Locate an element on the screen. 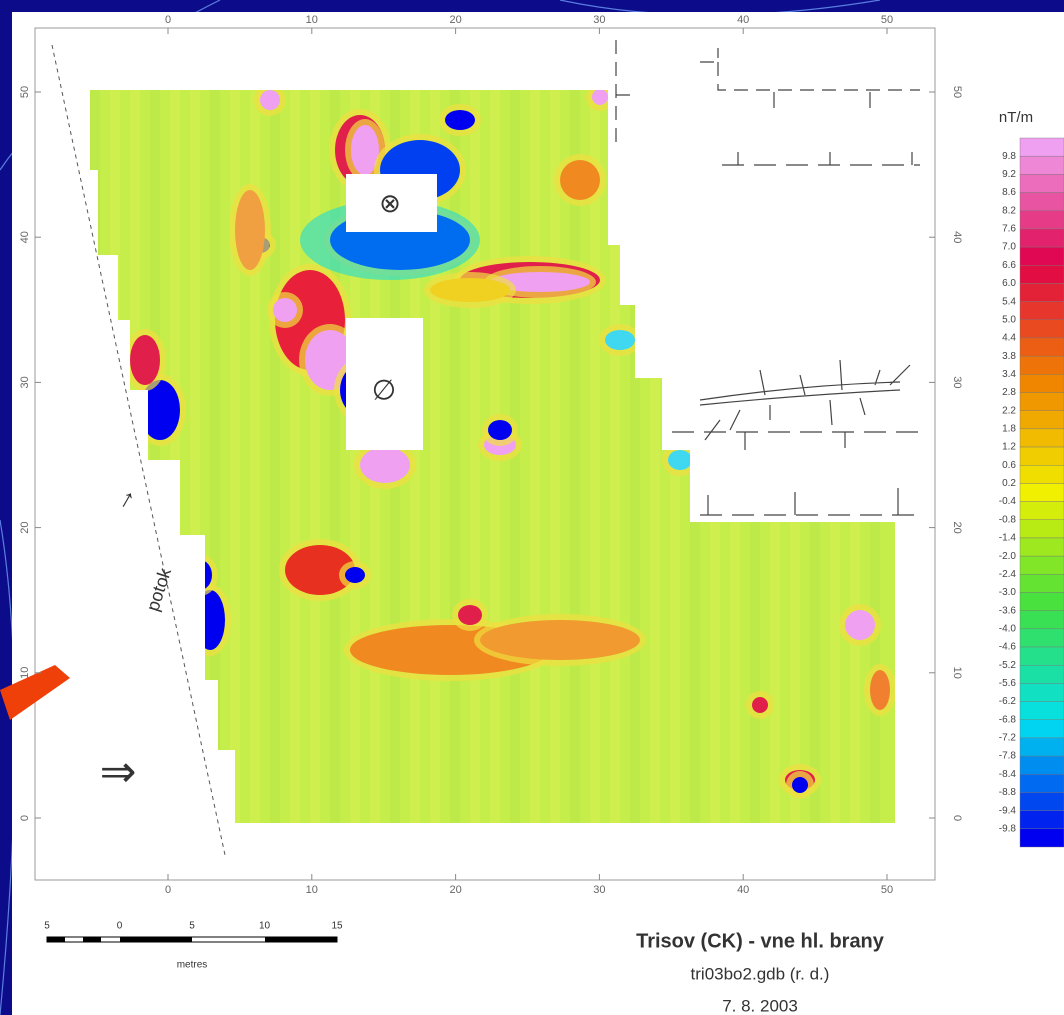 Image resolution: width=1064 pixels, height=1015 pixels. legend-label: -6.8 is located at coordinates (1008, 719).